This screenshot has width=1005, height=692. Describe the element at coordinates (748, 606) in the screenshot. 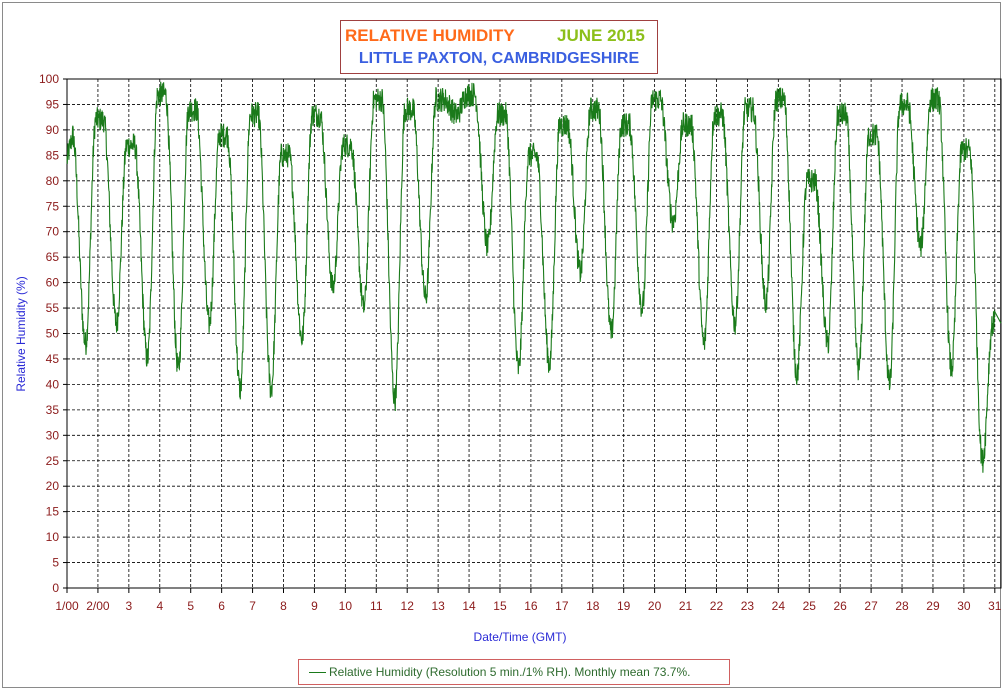

I see `x-tick-label: 23` at that location.